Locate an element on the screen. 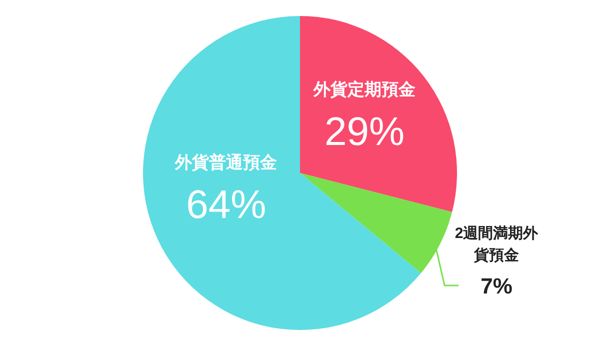 Image resolution: width=600 pixels, height=345 pixels. slice-label: 2週間満期外貨預金 is located at coordinates (497, 245).